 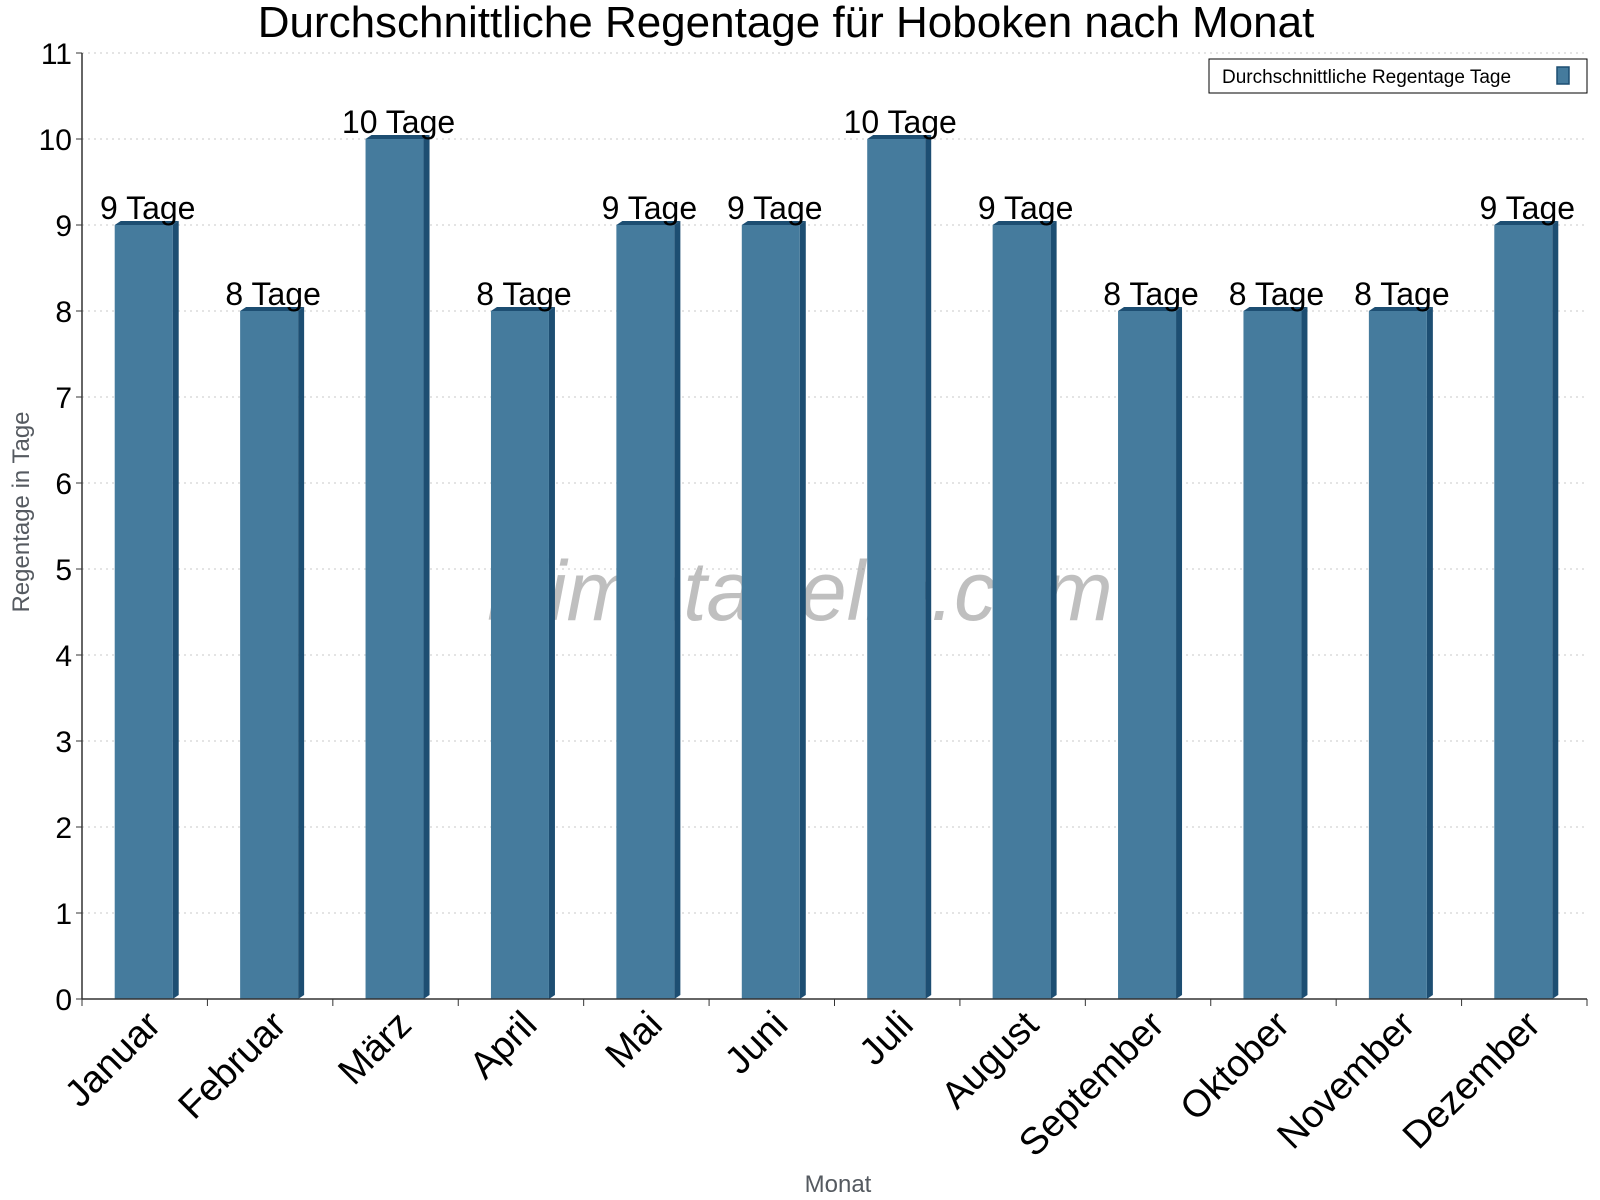 I want to click on y-tick-label: 1, so click(x=63, y=914).